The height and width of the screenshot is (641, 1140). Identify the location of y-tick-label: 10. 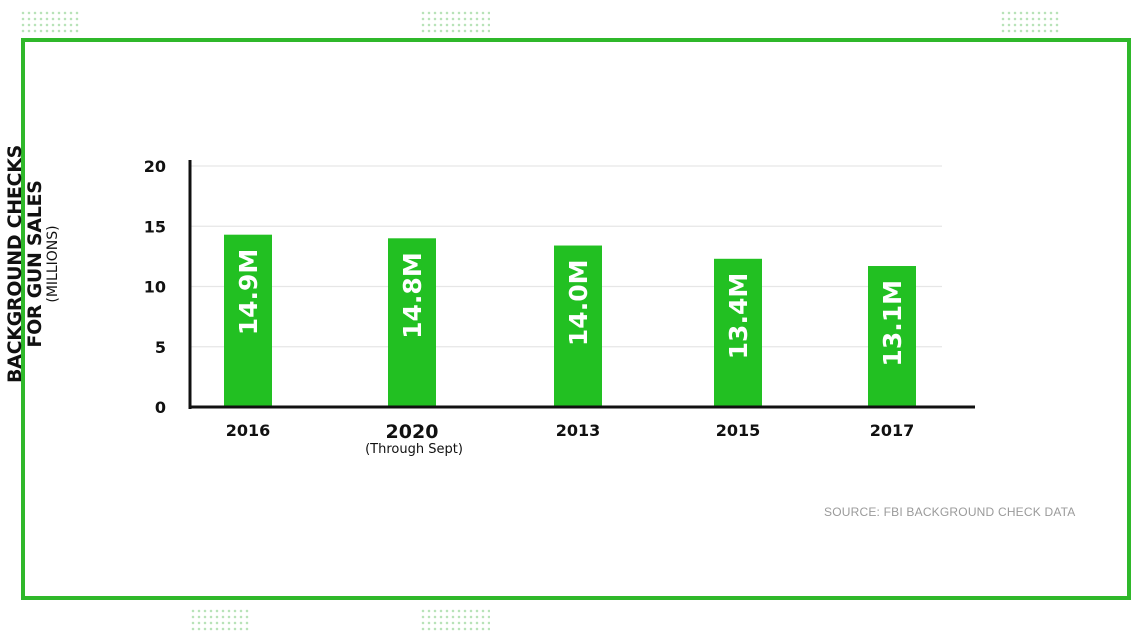
(155, 287).